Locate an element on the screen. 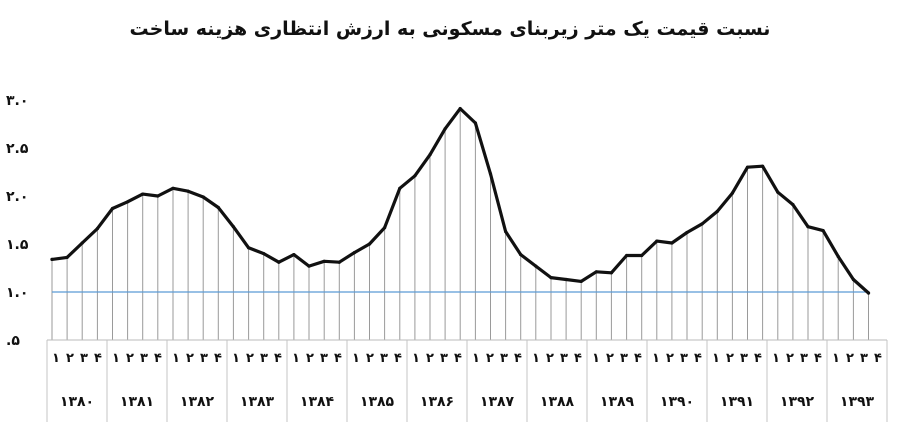  y-tick-label: ۱.۵ is located at coordinates (17, 245).